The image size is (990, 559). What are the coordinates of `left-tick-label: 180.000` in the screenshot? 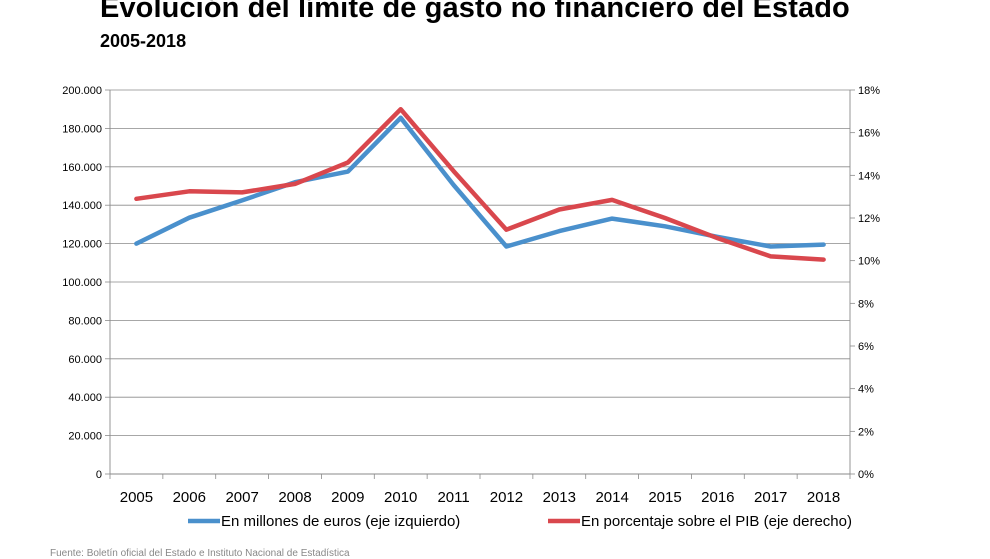 It's located at (82, 129).